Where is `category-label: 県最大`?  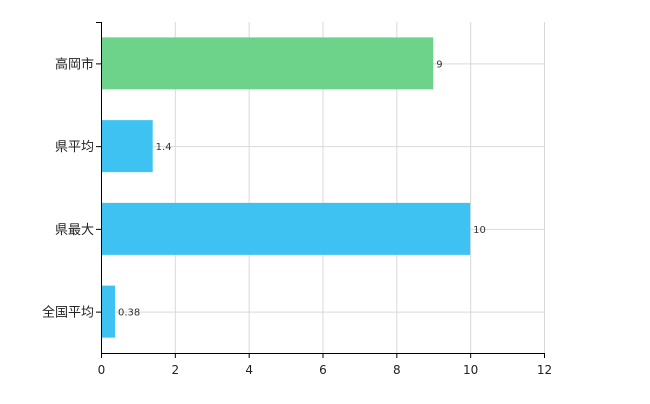 category-label: 県最大 is located at coordinates (74, 230).